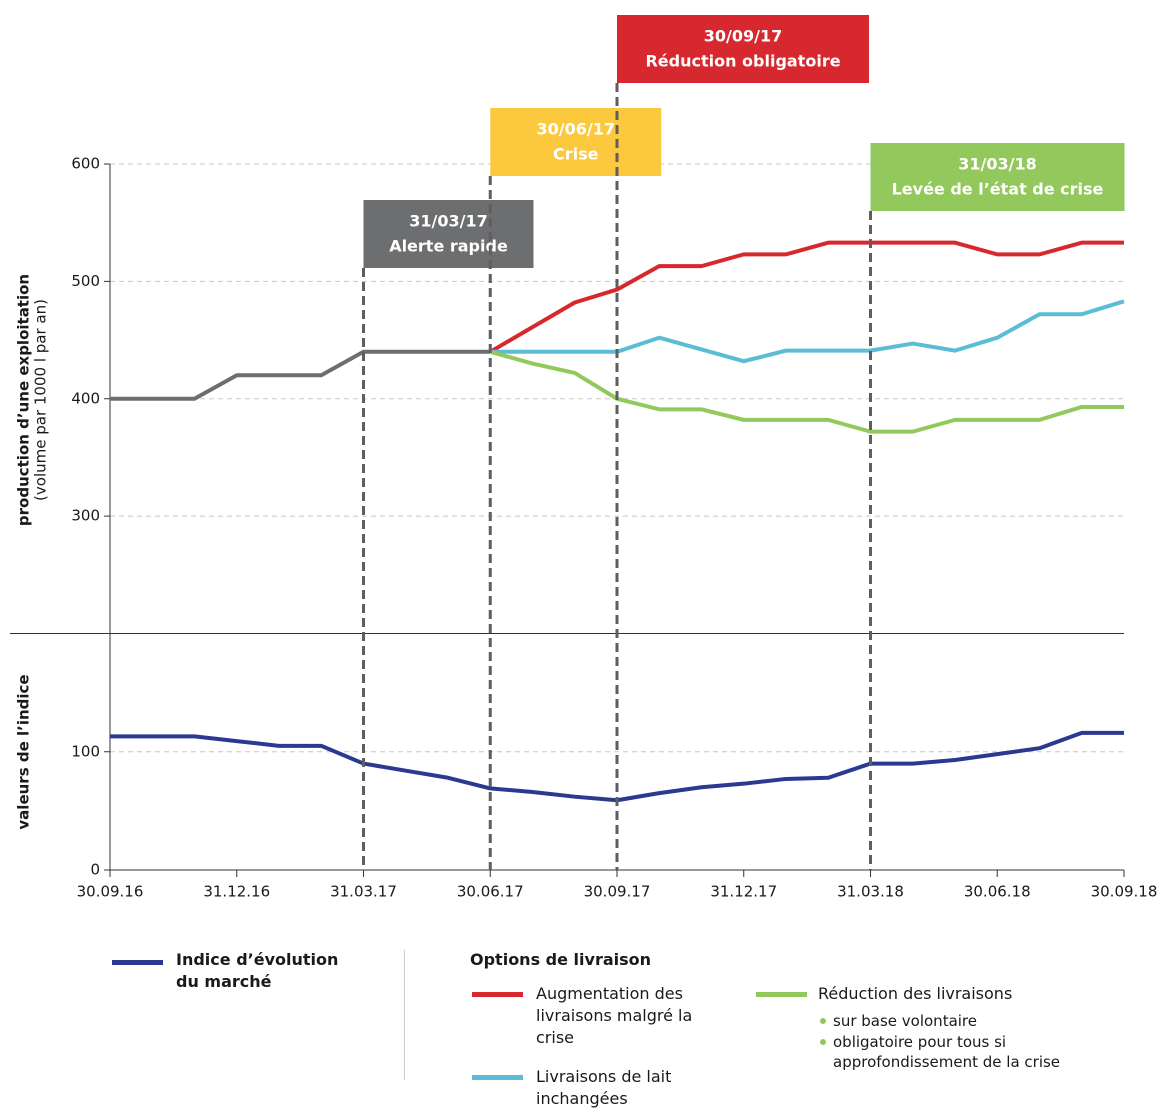 Image resolution: width=1162 pixels, height=1110 pixels. What do you see at coordinates (85, 398) in the screenshot?
I see `y-tick-label: 400` at bounding box center [85, 398].